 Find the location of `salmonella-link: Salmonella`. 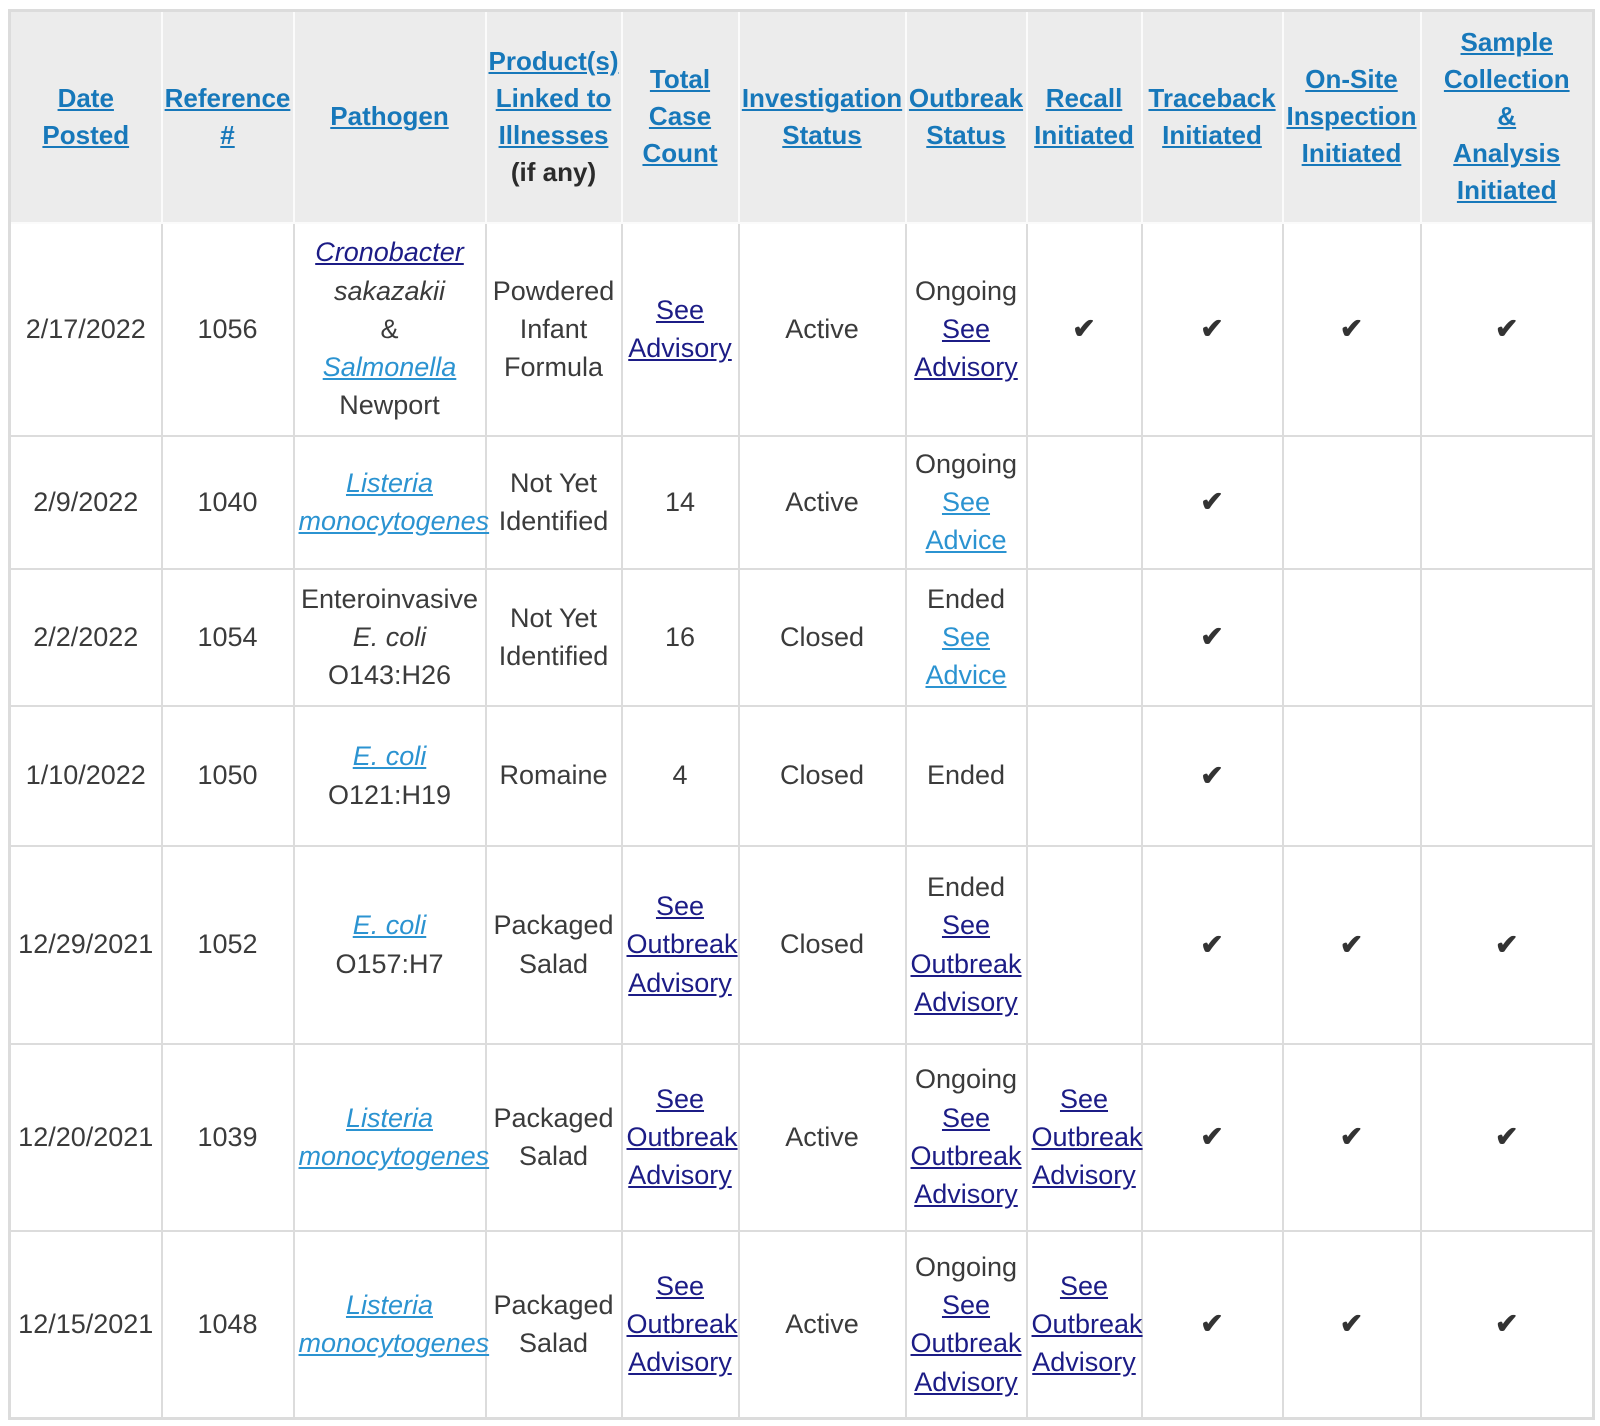

salmonella-link: Salmonella is located at coordinates (389, 367).